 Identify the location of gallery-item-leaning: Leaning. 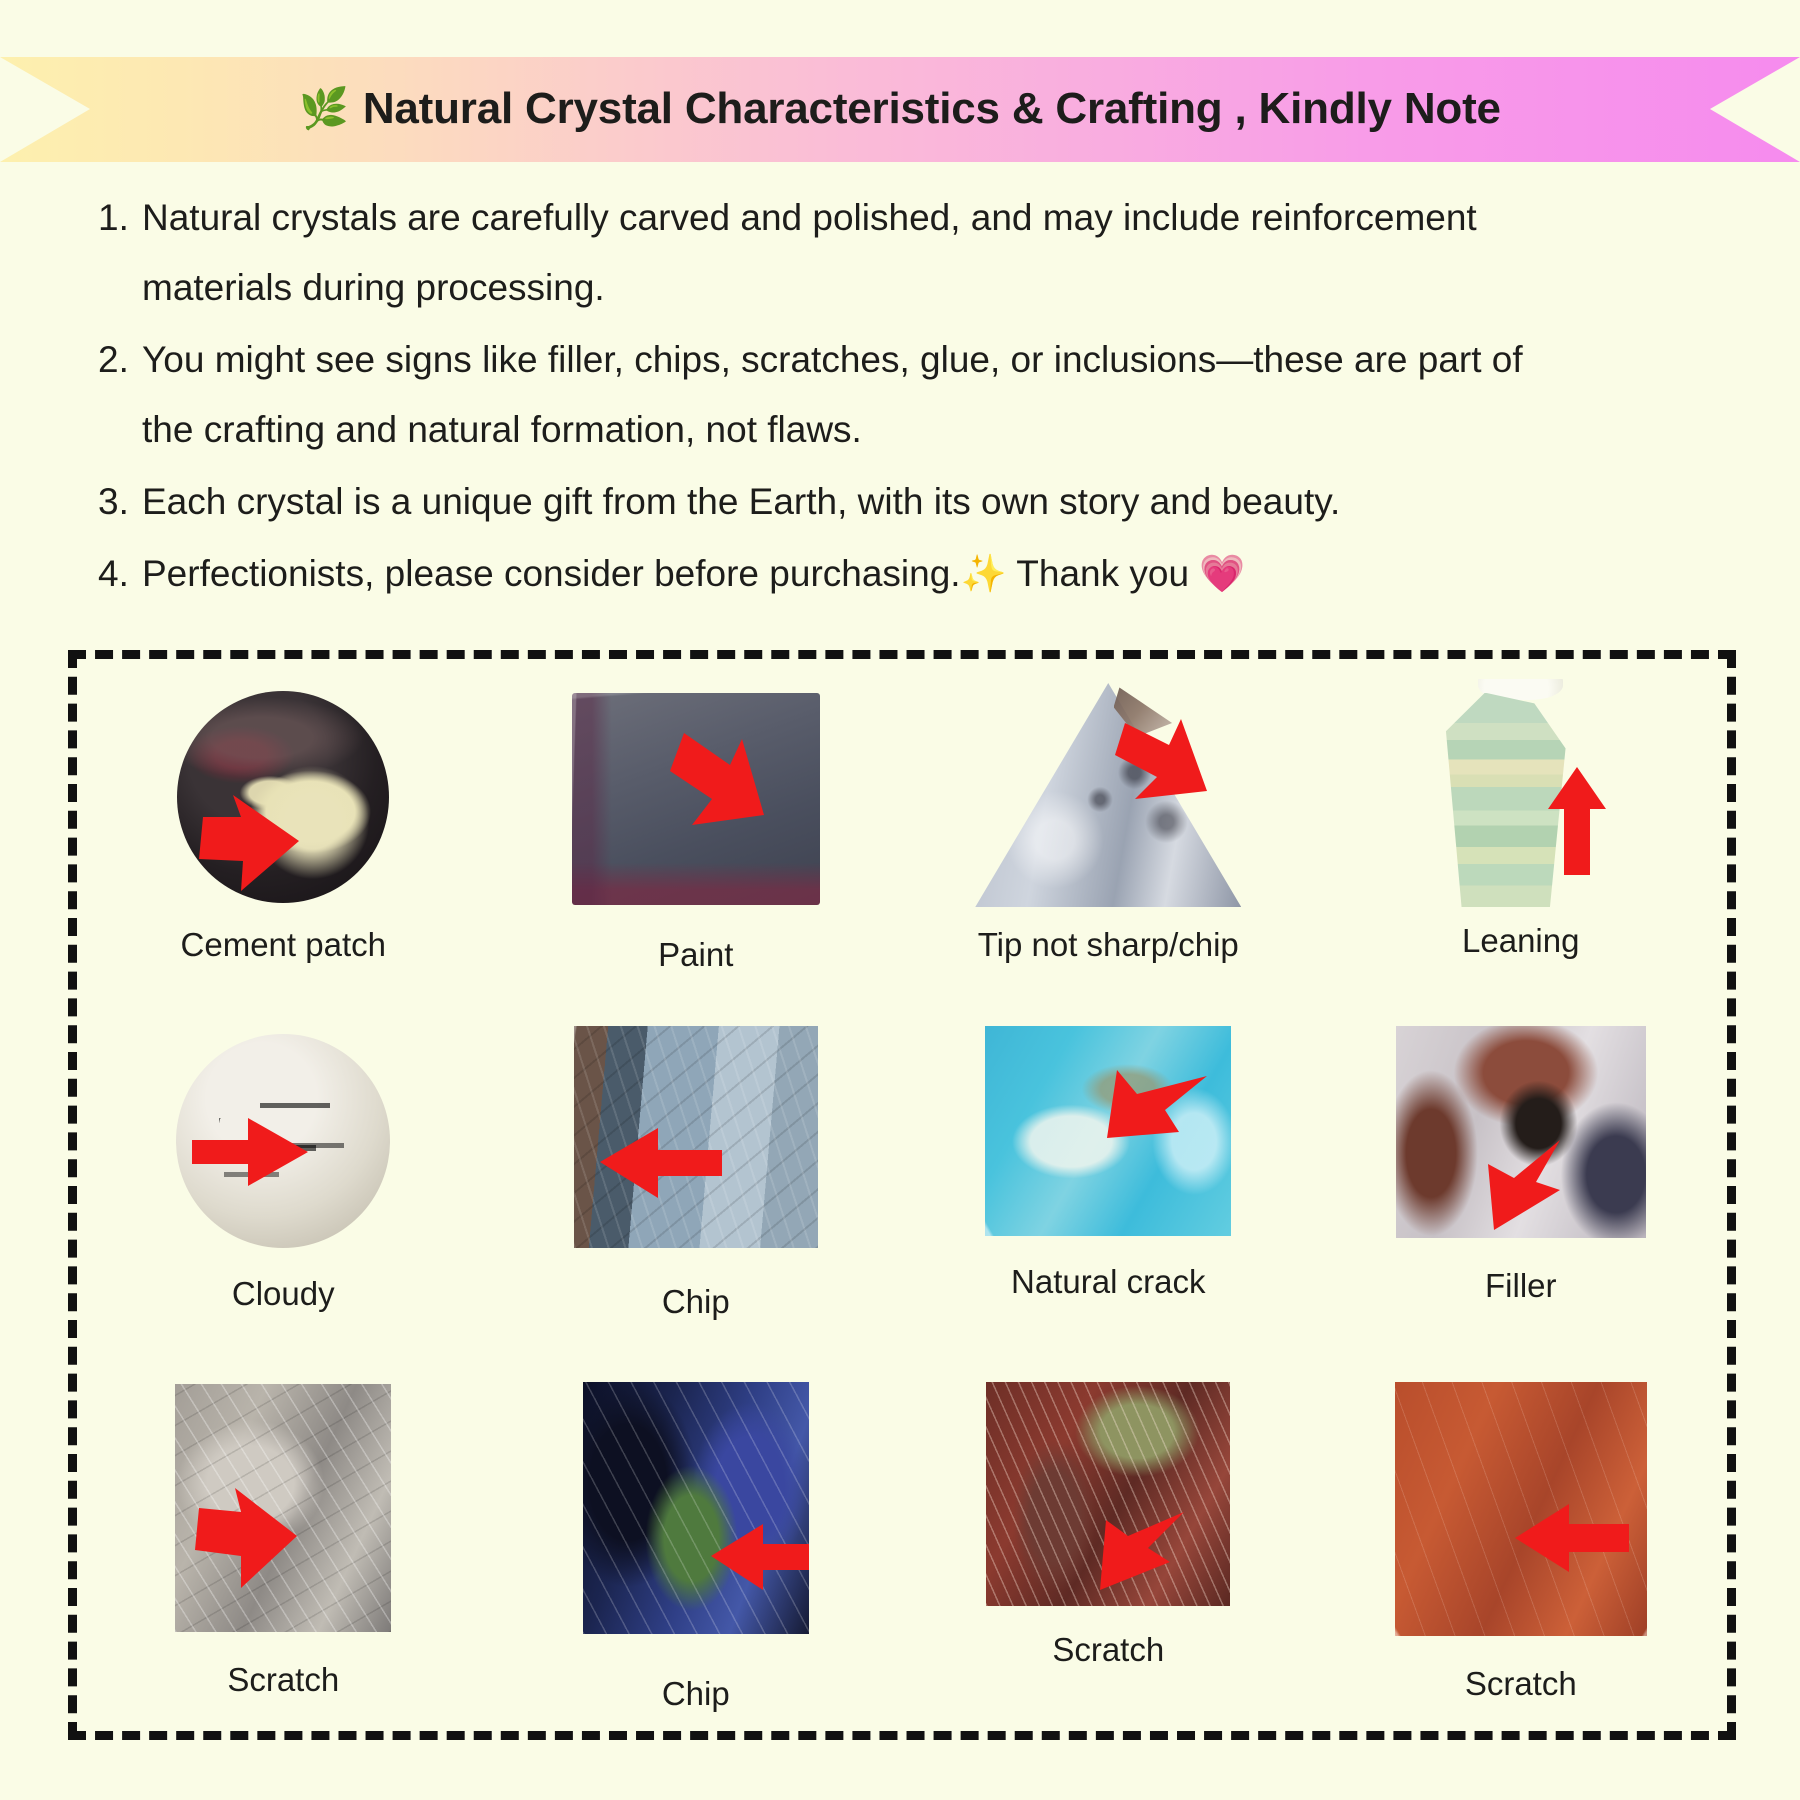
(1521, 837).